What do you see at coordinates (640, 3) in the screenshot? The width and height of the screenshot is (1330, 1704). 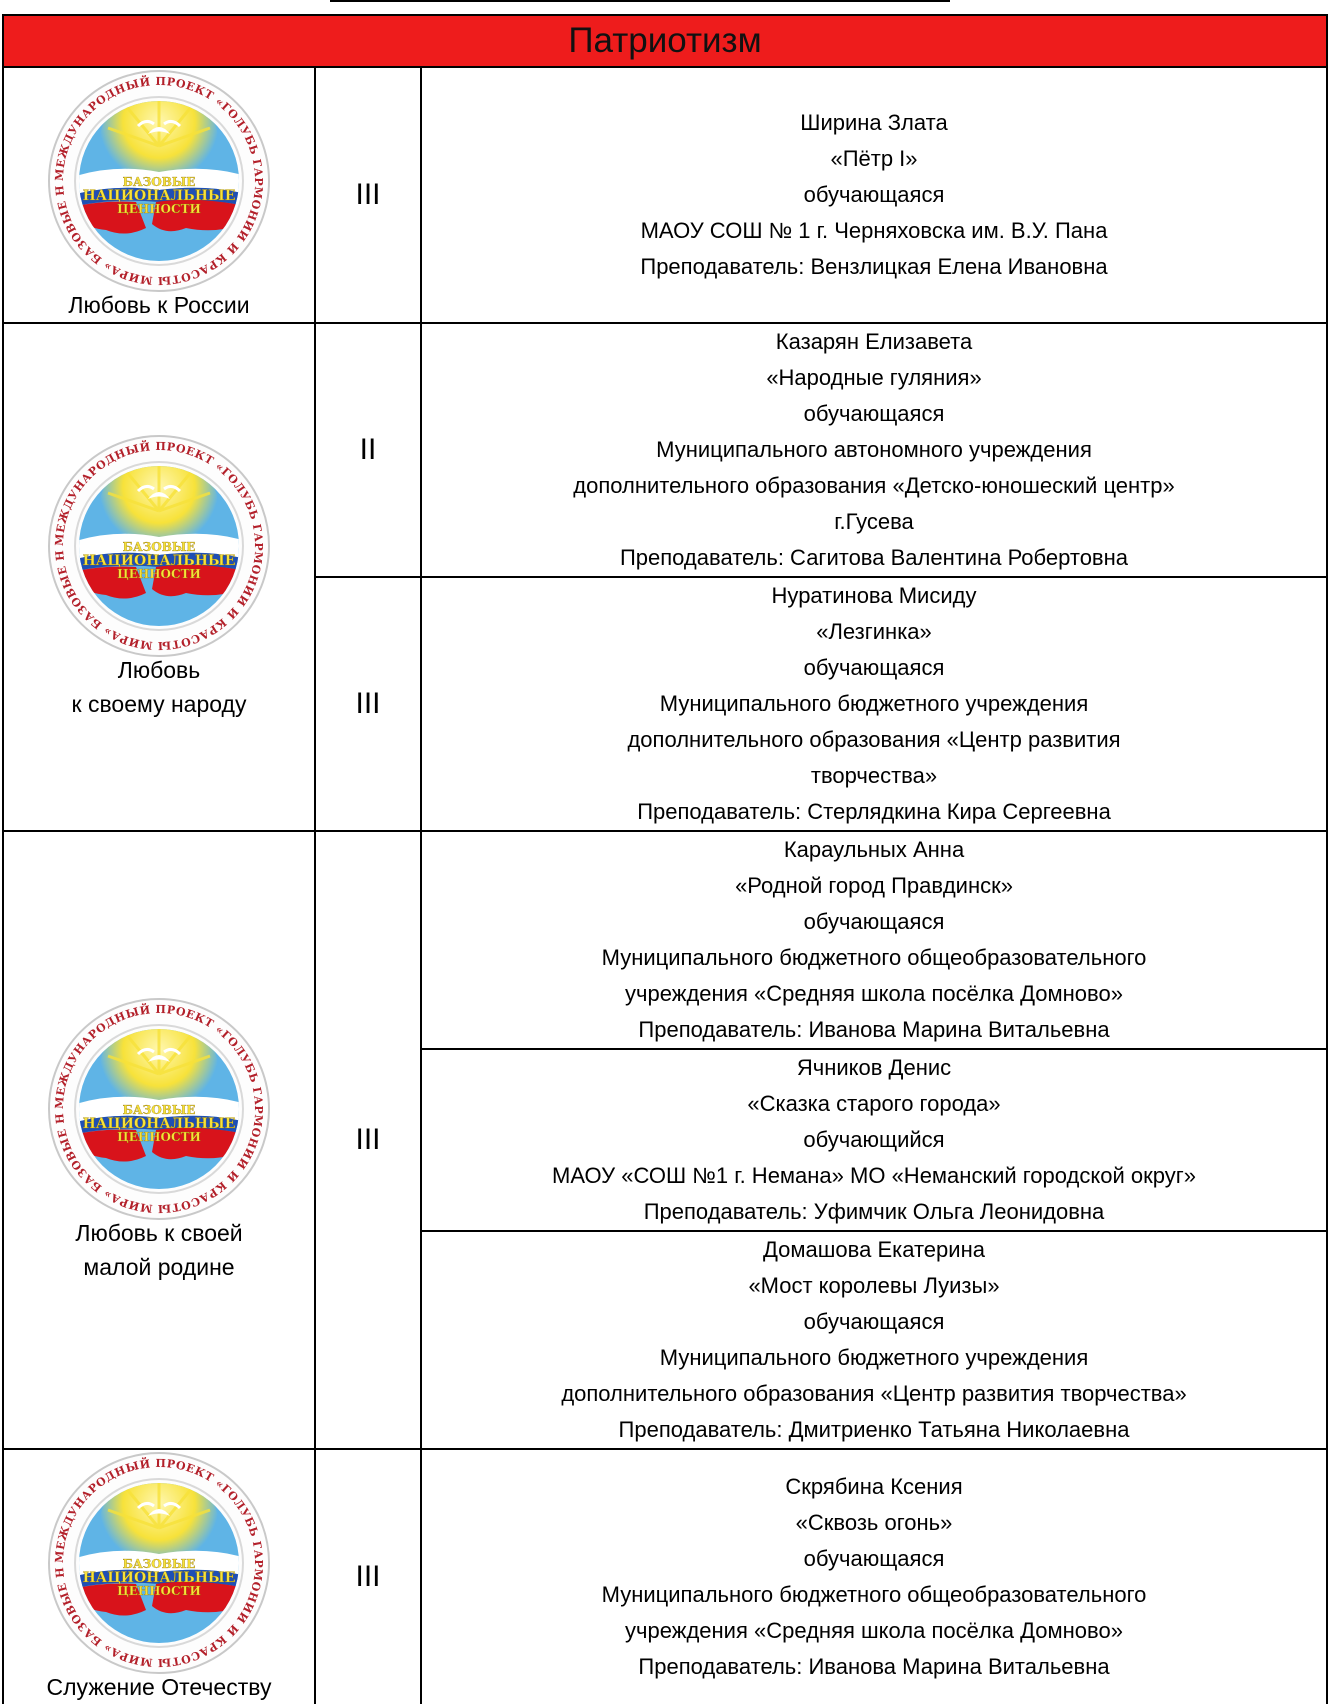 I see `top-rule` at bounding box center [640, 3].